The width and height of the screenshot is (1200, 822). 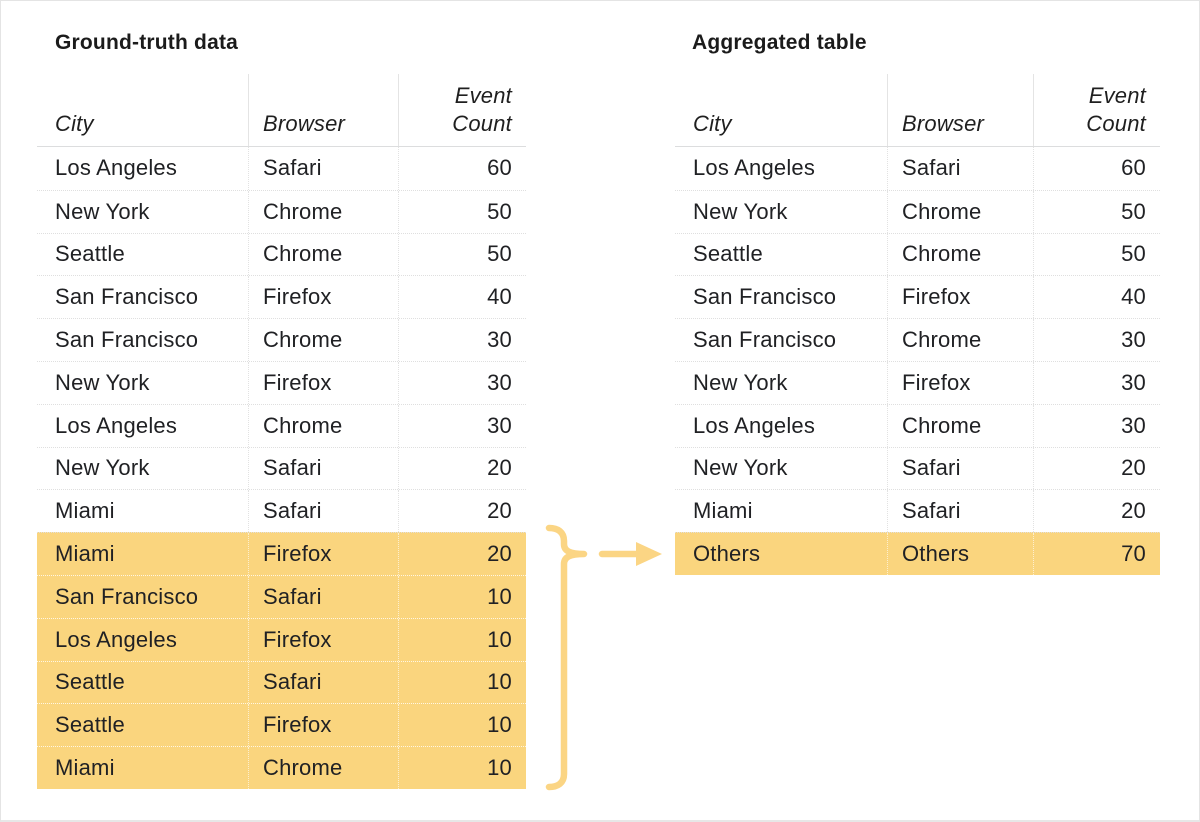 I want to click on table-row-highlighted: Miami Firefox 20, so click(x=281, y=553).